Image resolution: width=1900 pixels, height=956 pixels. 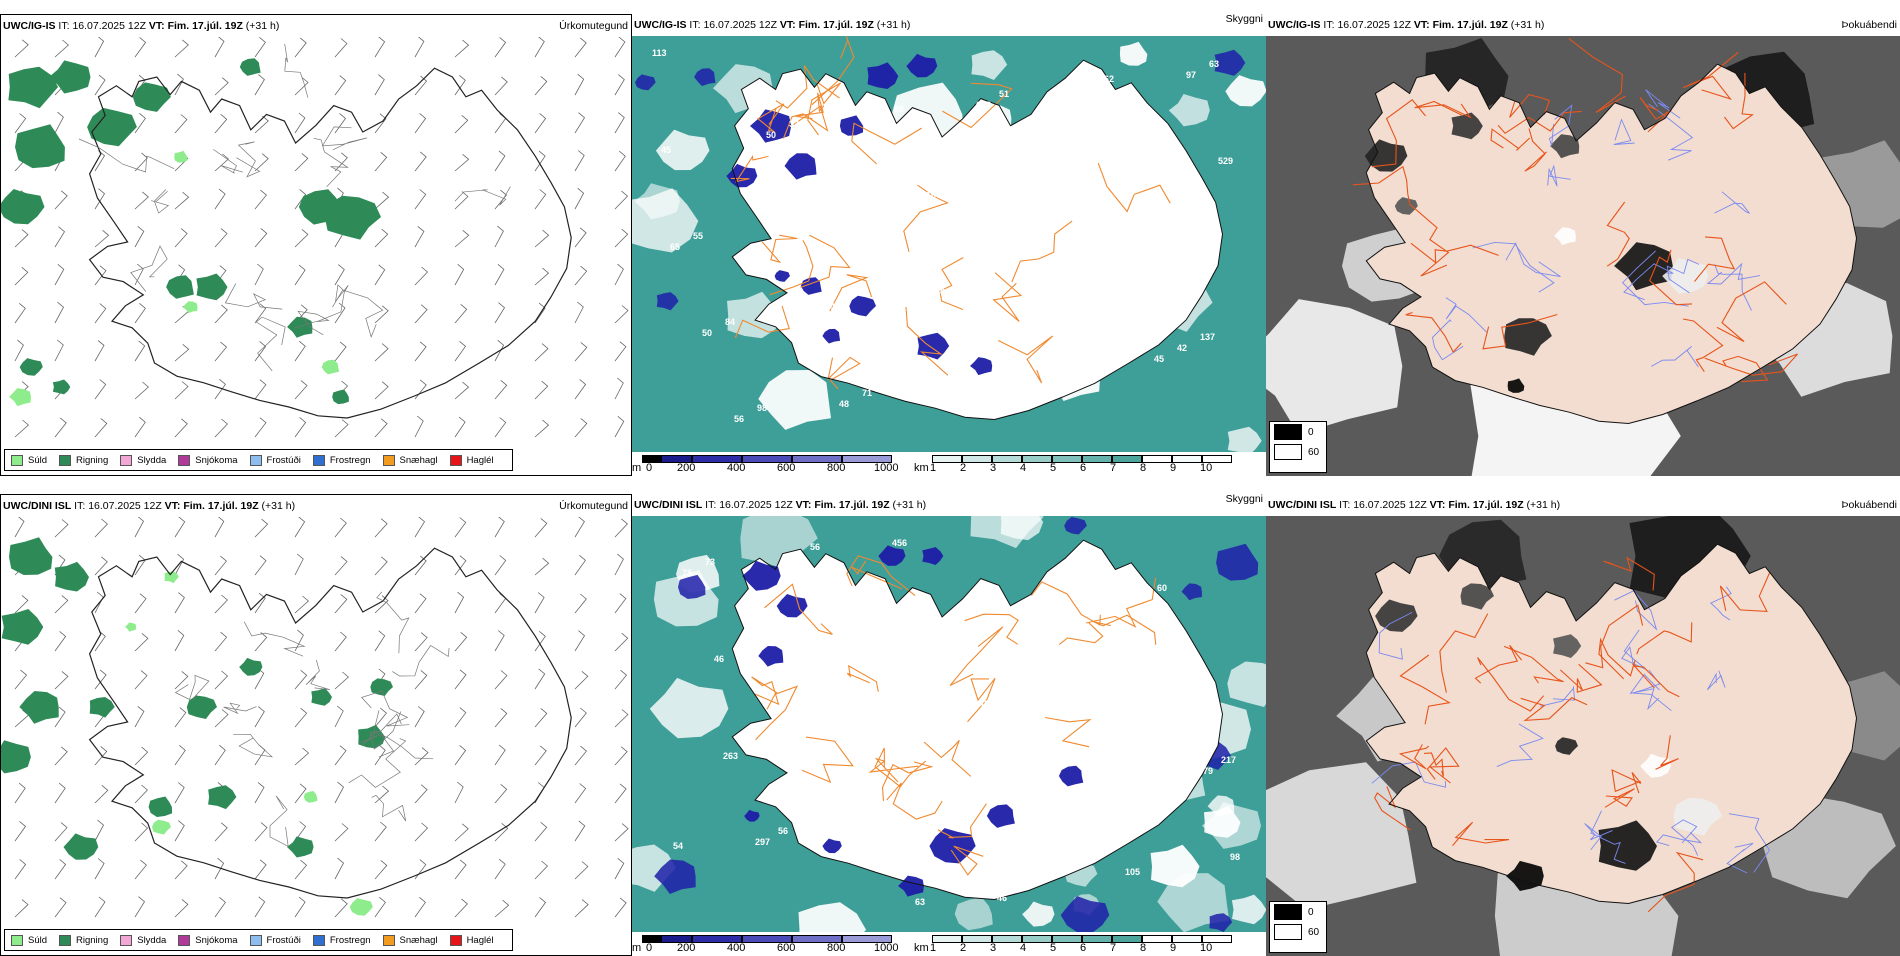 I want to click on legend-label: Rigning, so click(x=92, y=940).